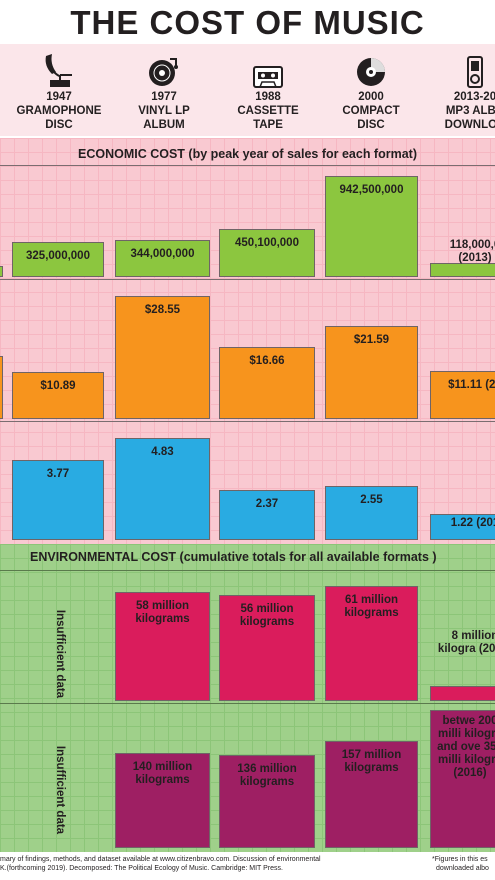 This screenshot has height=880, width=495. What do you see at coordinates (471, 385) in the screenshot?
I see `bar-value-label: $11.11 (20` at bounding box center [471, 385].